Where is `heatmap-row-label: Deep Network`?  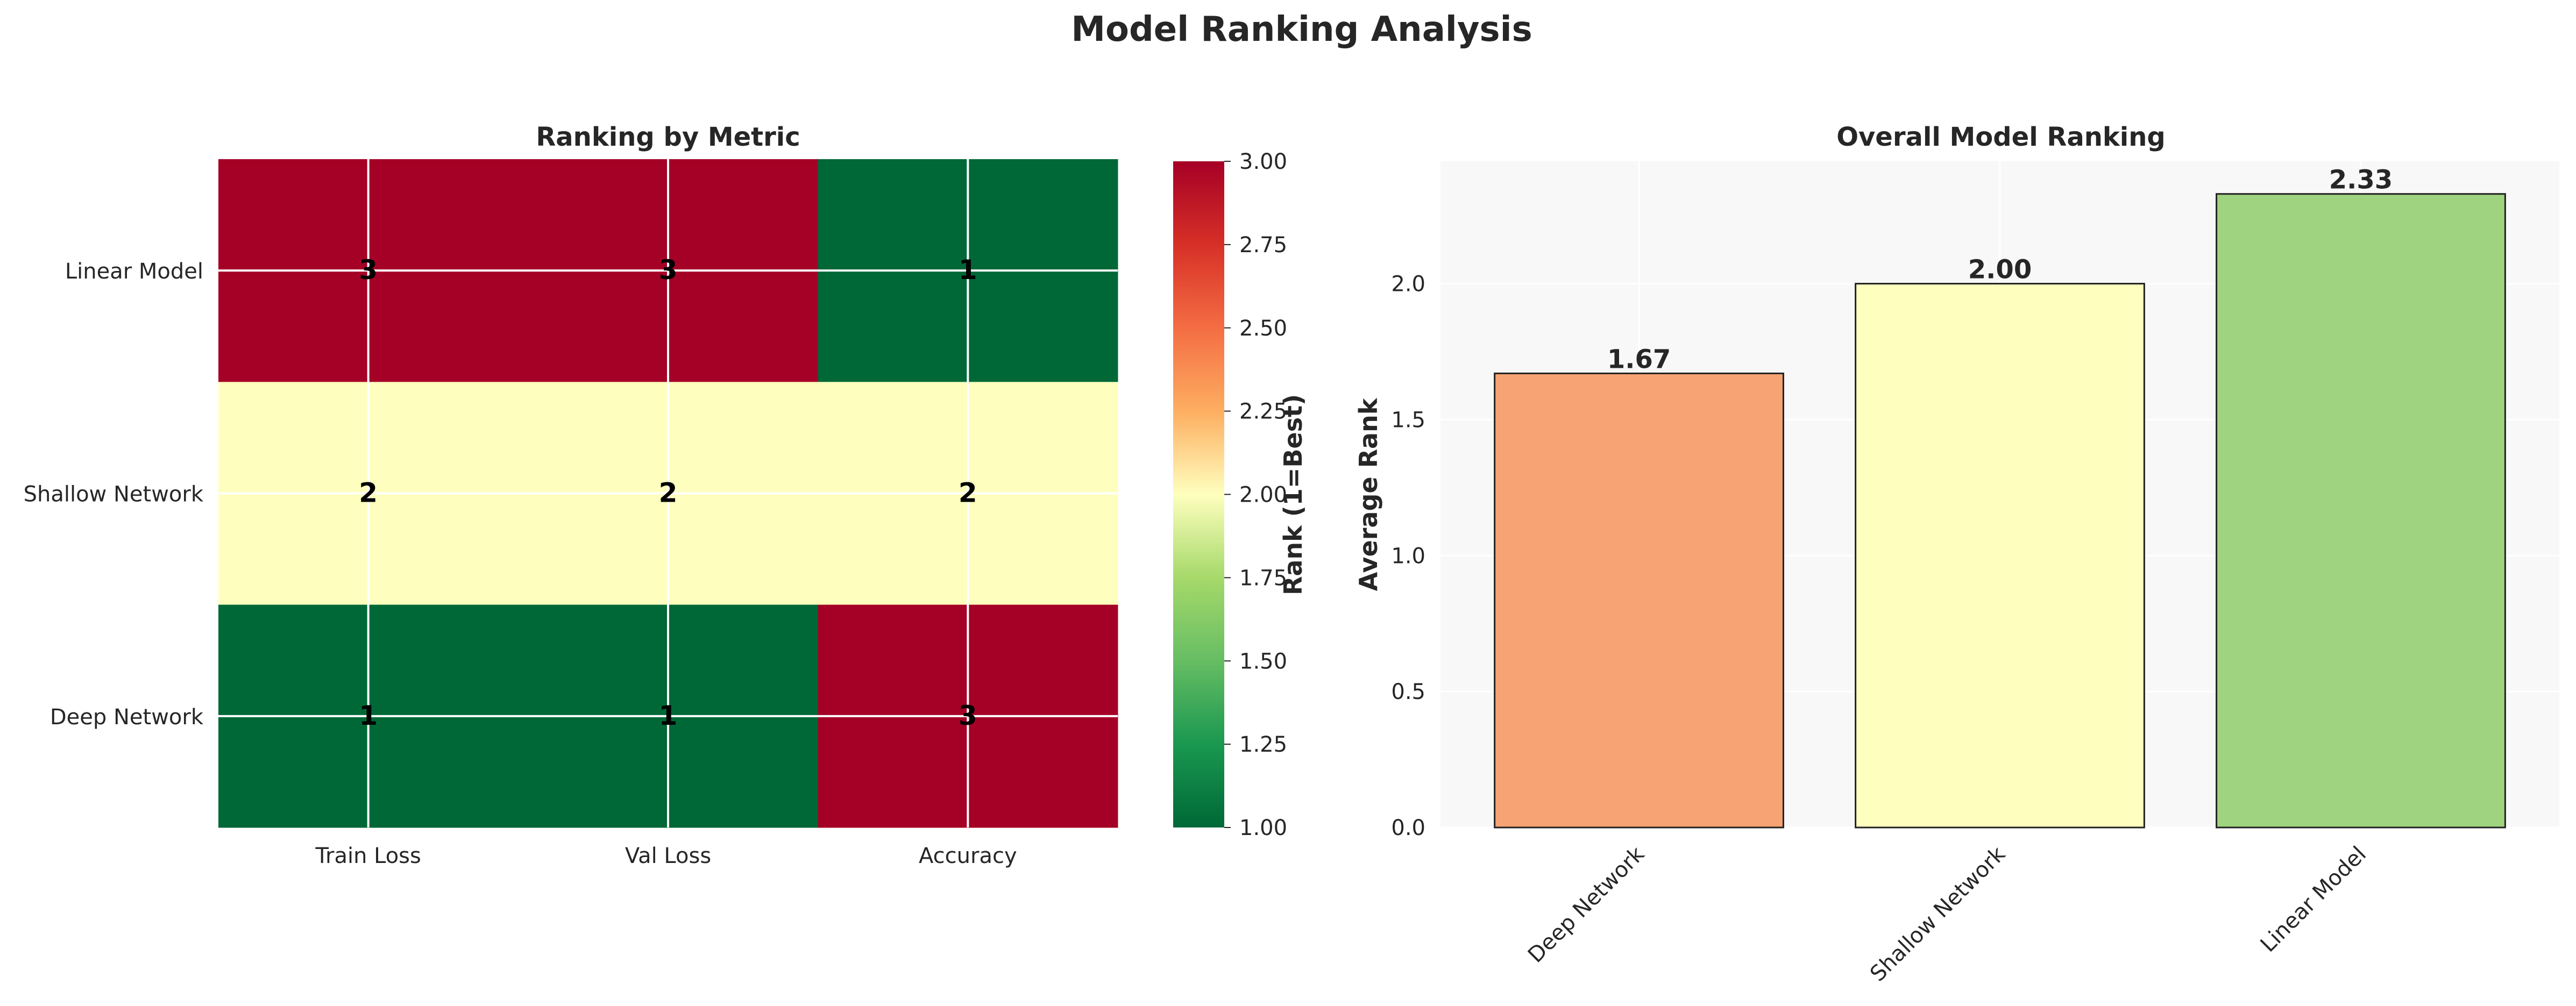
heatmap-row-label: Deep Network is located at coordinates (127, 717).